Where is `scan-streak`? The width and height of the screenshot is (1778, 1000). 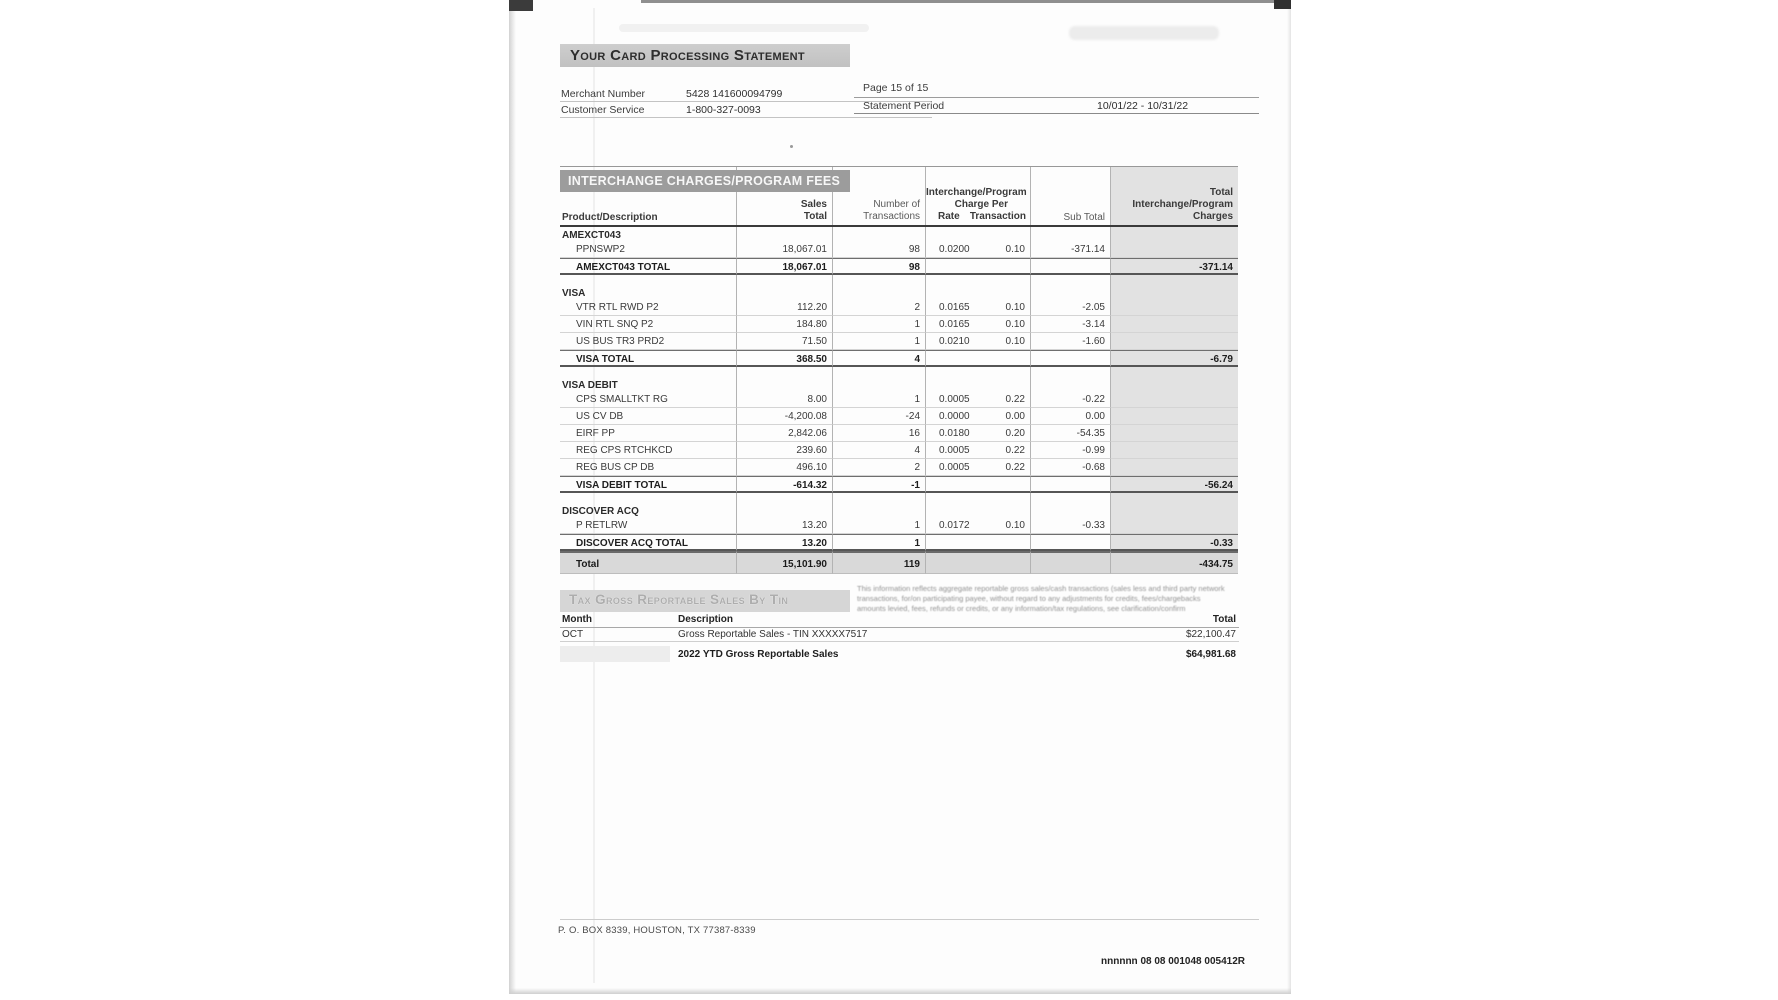 scan-streak is located at coordinates (594, 495).